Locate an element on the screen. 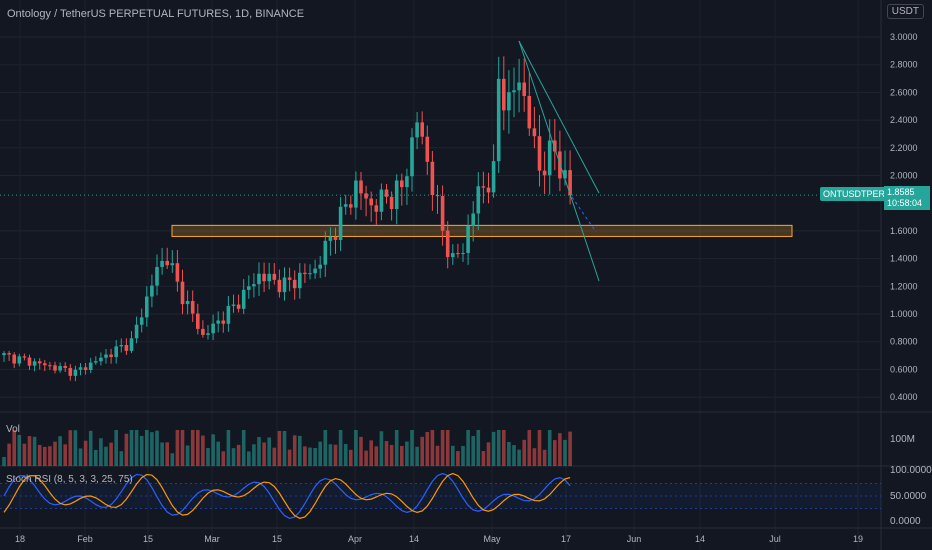 The width and height of the screenshot is (932, 550). price-tick-label: 1.2000 is located at coordinates (904, 286).